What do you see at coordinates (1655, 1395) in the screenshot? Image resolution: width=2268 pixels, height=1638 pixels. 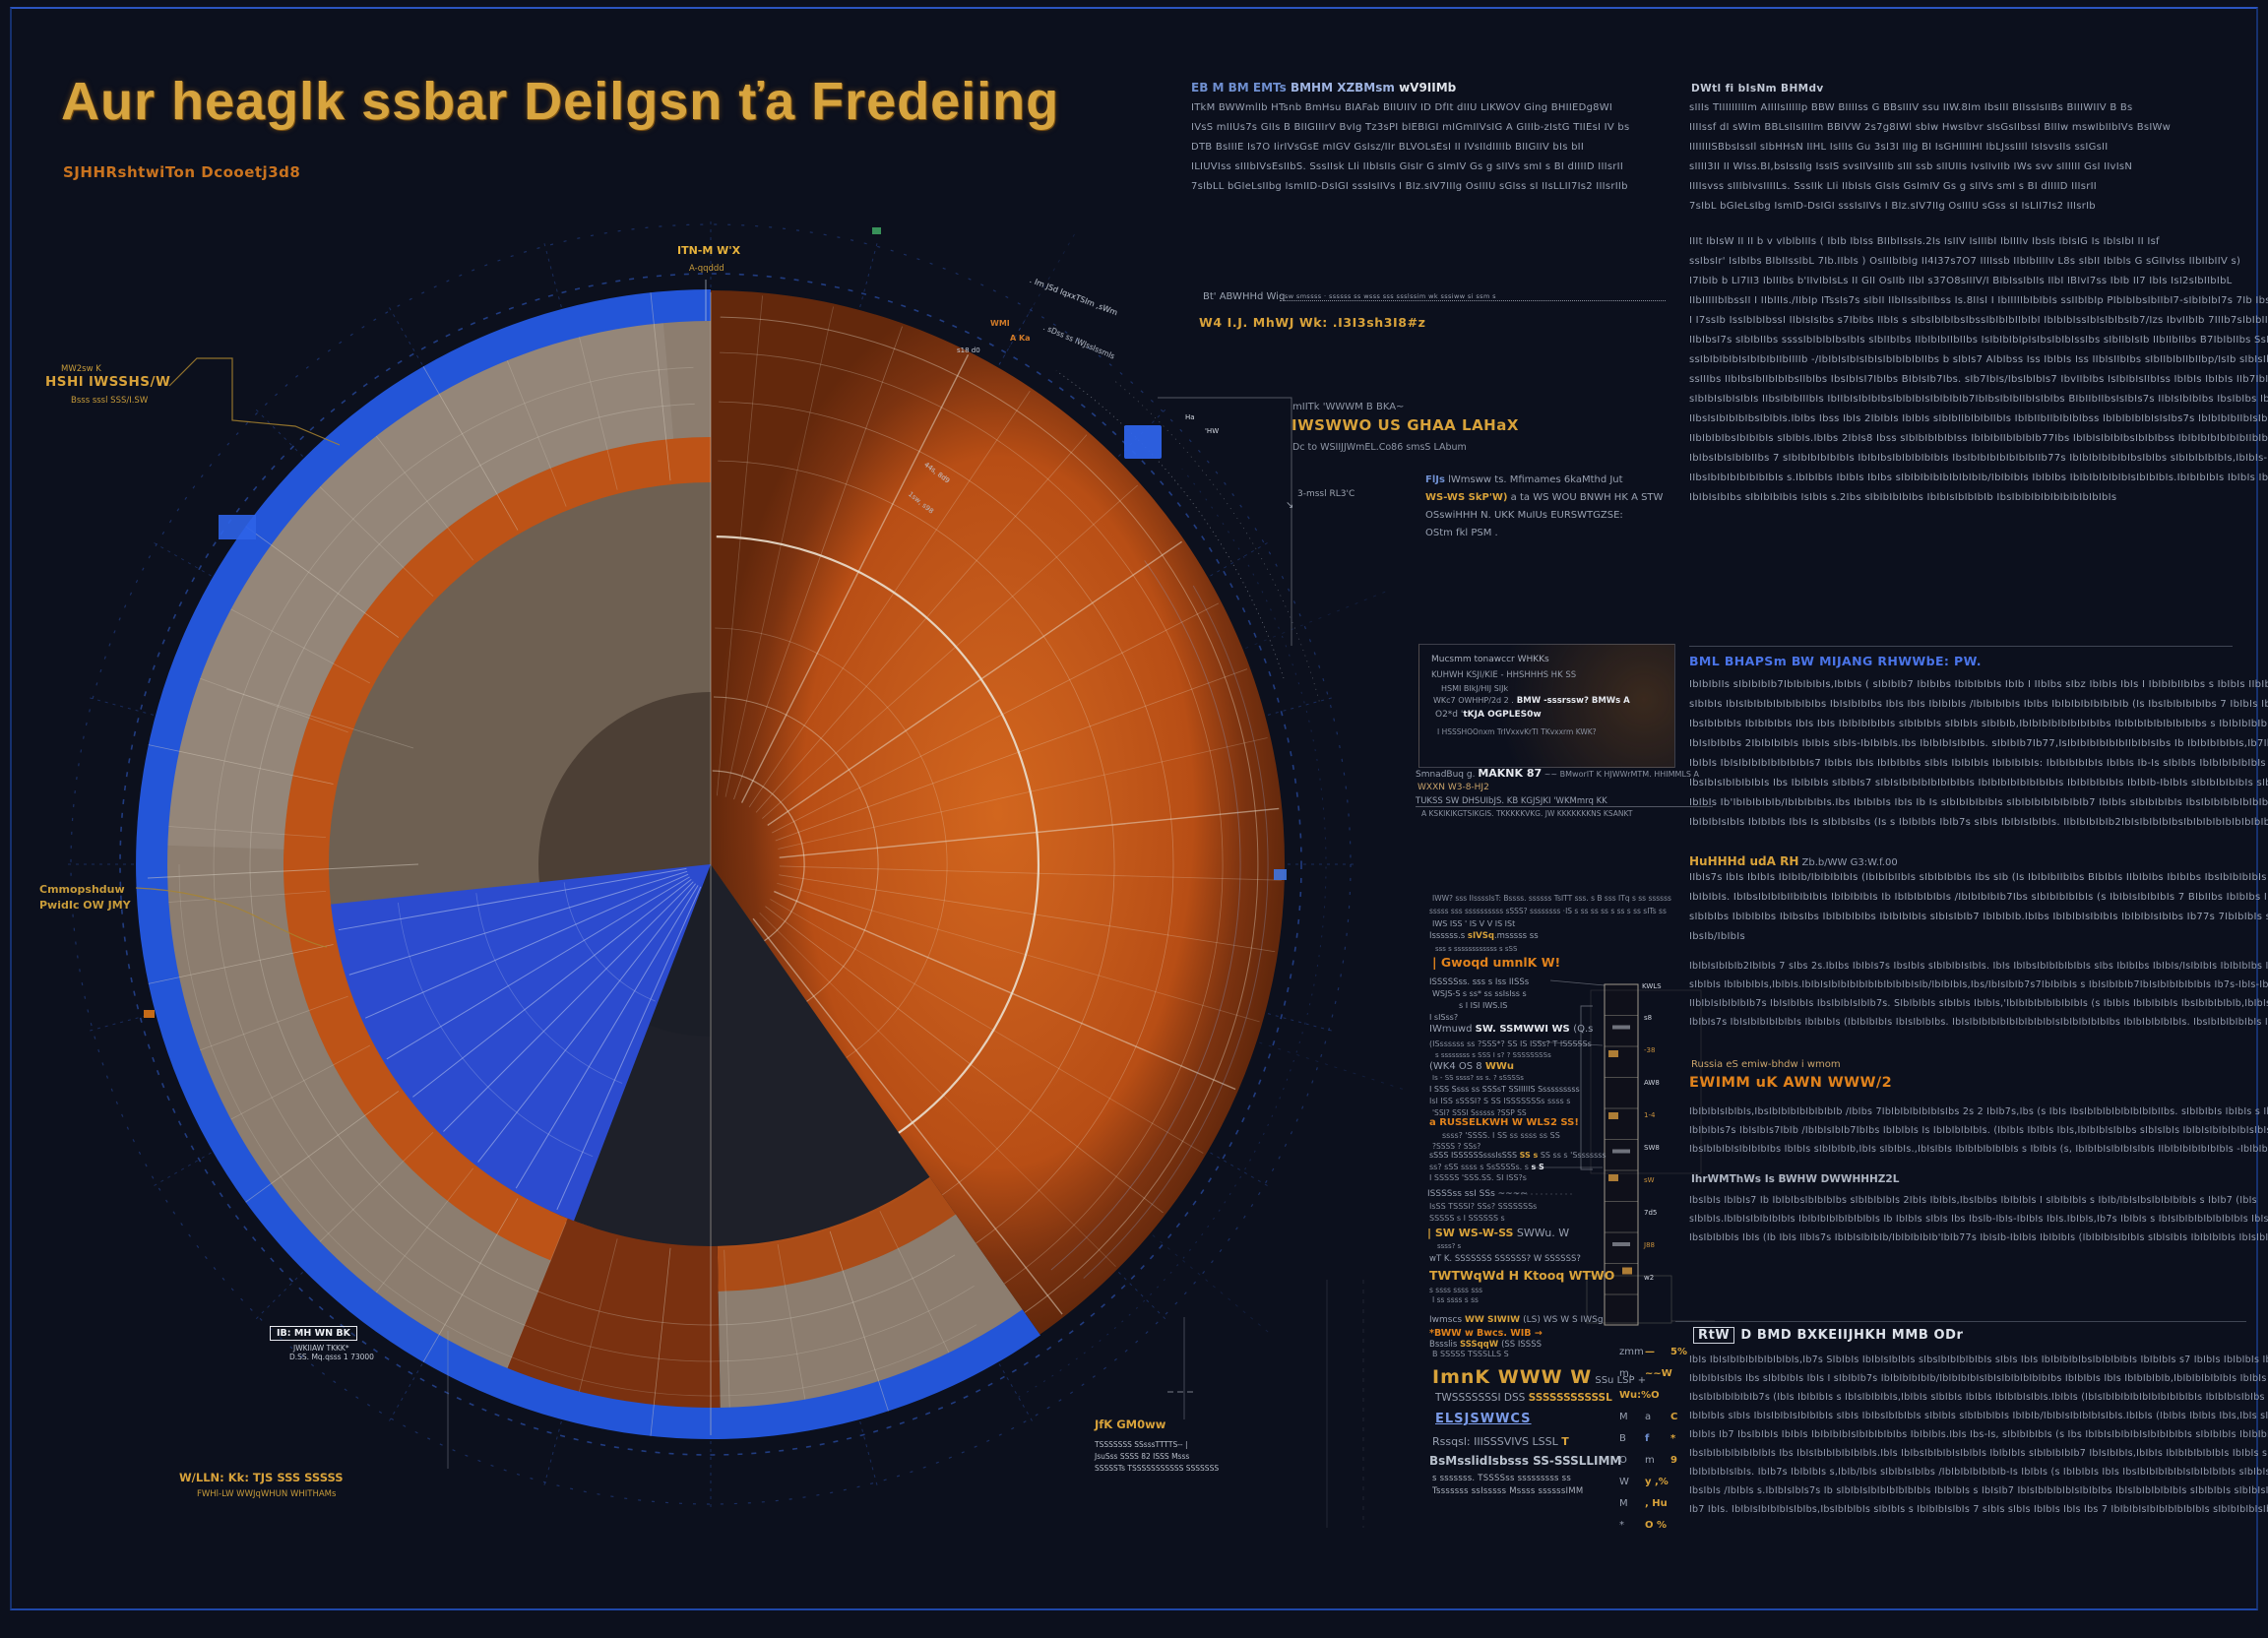 I see `symbol-glyph: O` at bounding box center [1655, 1395].